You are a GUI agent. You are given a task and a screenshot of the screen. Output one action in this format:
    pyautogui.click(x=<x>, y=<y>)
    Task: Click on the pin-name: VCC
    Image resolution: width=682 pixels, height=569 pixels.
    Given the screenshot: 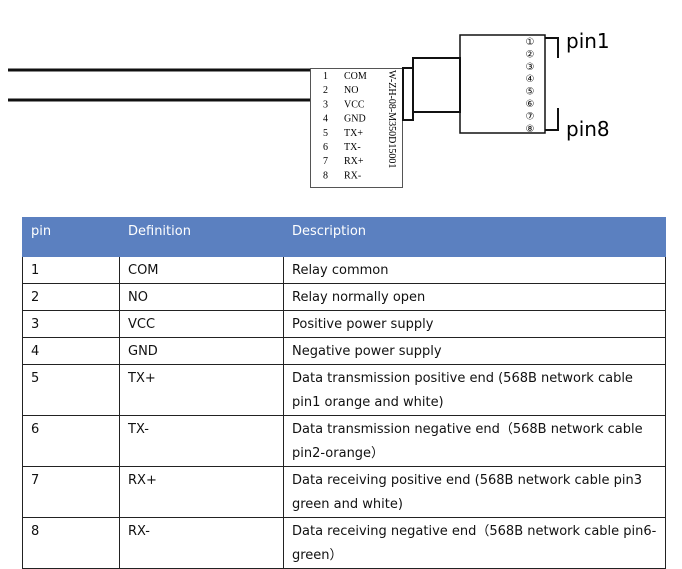 What is the action you would take?
    pyautogui.click(x=354, y=104)
    